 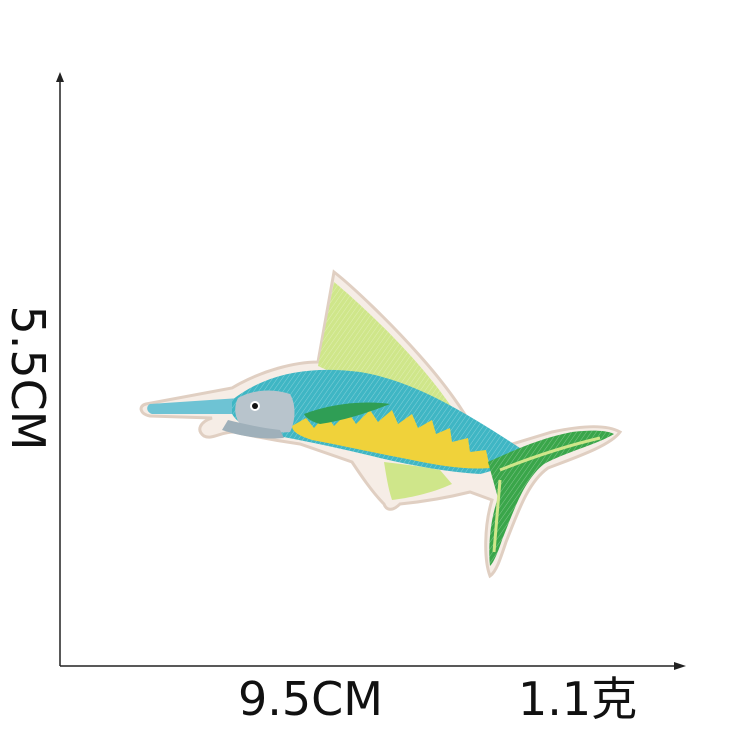 I want to click on lower-fin, so click(x=418, y=481).